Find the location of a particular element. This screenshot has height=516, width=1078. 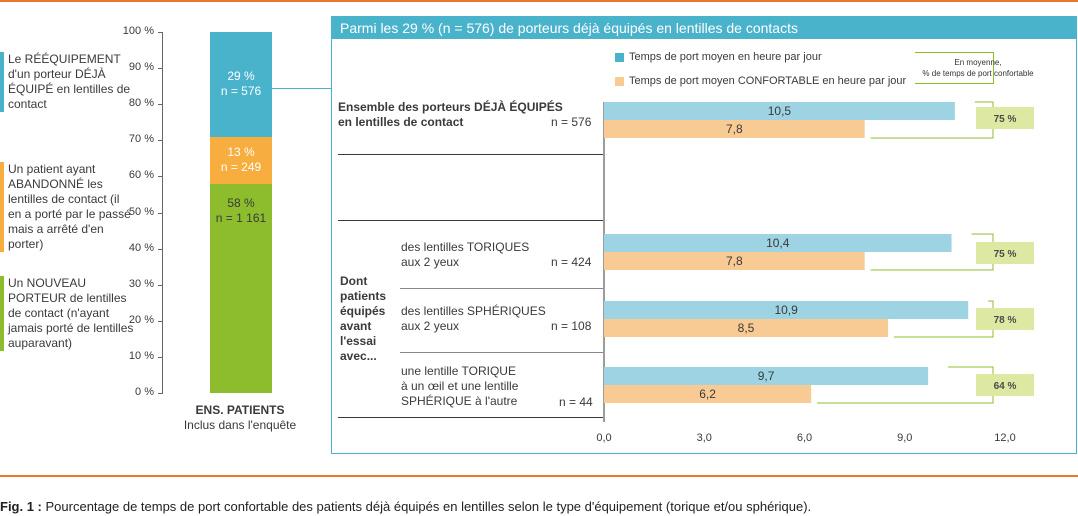

bar-value-label: 8,5 is located at coordinates (746, 328).